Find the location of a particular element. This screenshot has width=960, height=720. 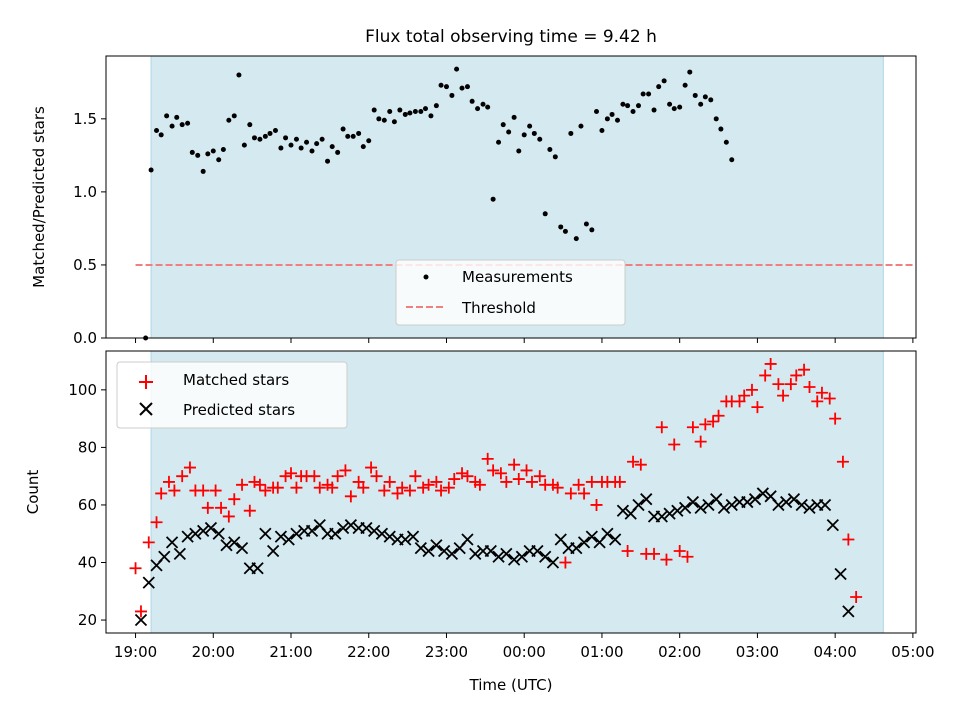

predicted-legend-marker is located at coordinates (146, 409).